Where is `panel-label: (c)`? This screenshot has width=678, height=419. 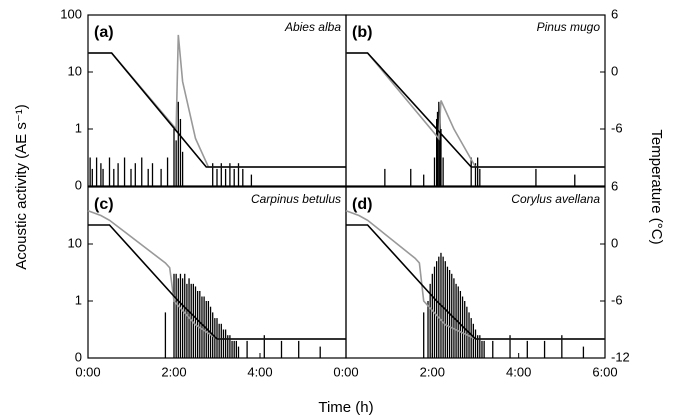
panel-label: (c) is located at coordinates (104, 204).